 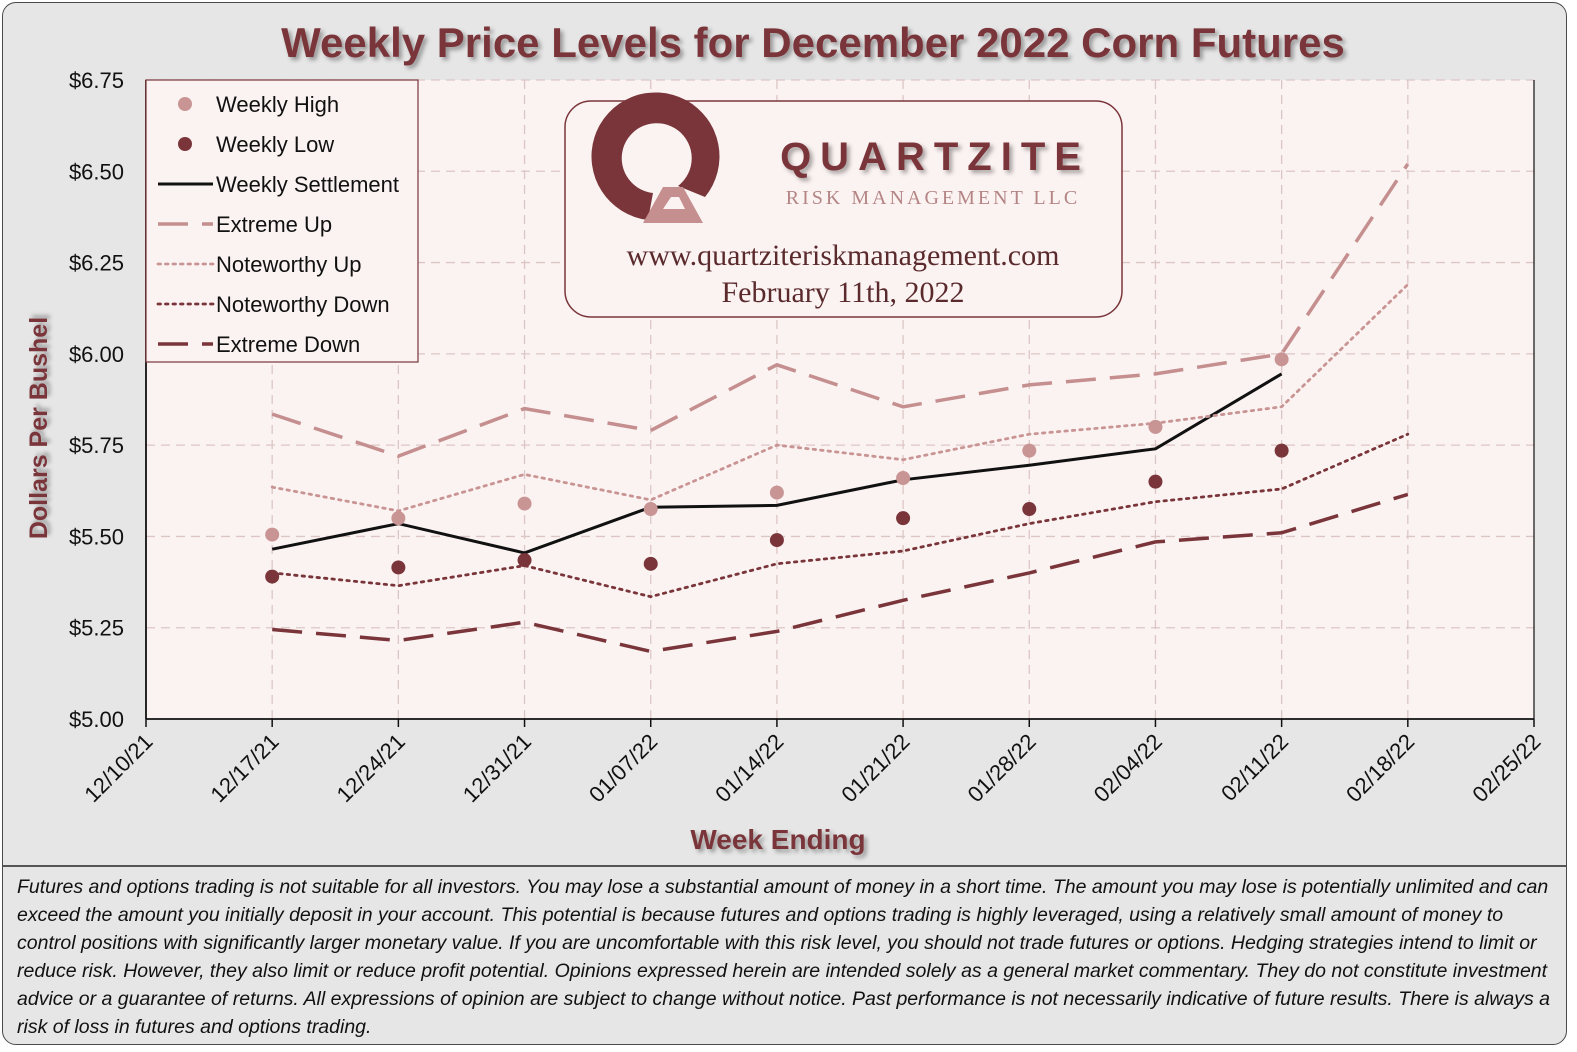 I want to click on legend-label-noteworthy-up: Noteworthy Up, so click(x=289, y=264).